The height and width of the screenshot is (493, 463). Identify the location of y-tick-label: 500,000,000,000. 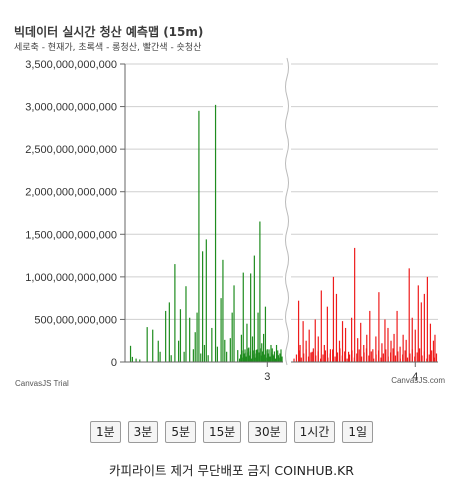
(75, 320).